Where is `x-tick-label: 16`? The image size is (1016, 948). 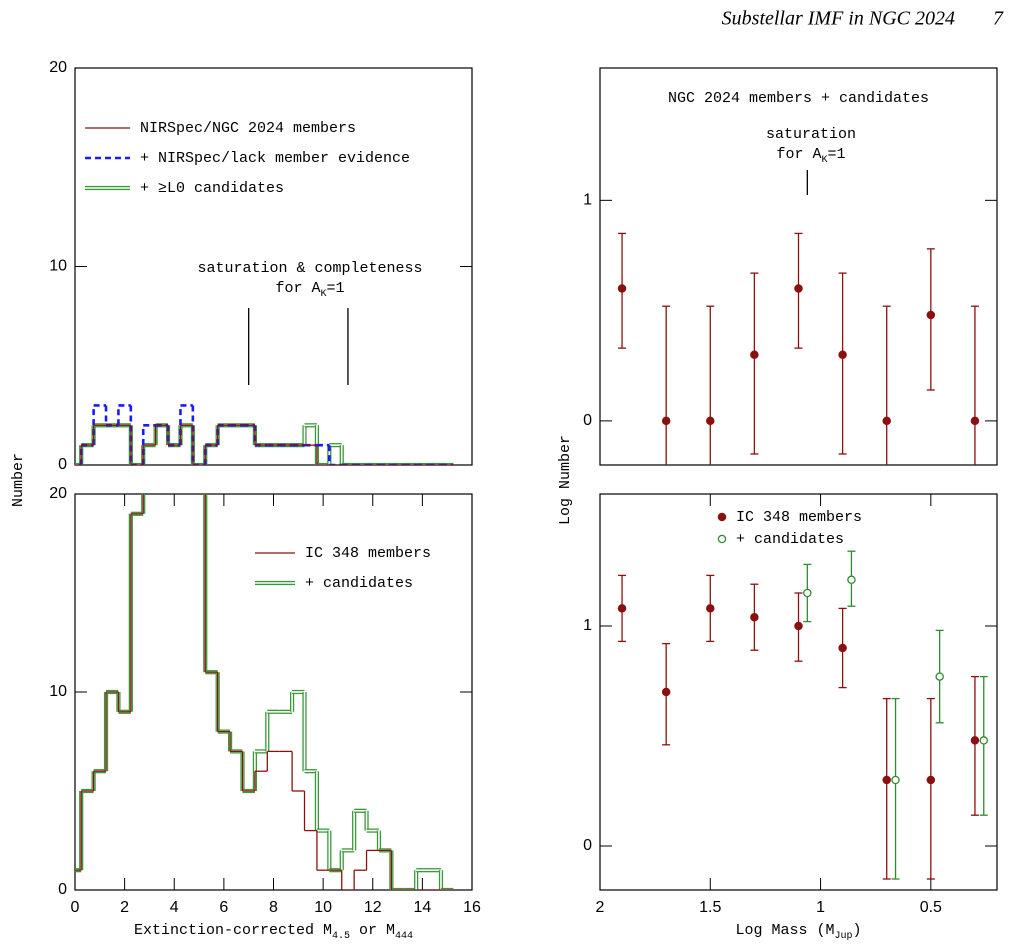 x-tick-label: 16 is located at coordinates (472, 907).